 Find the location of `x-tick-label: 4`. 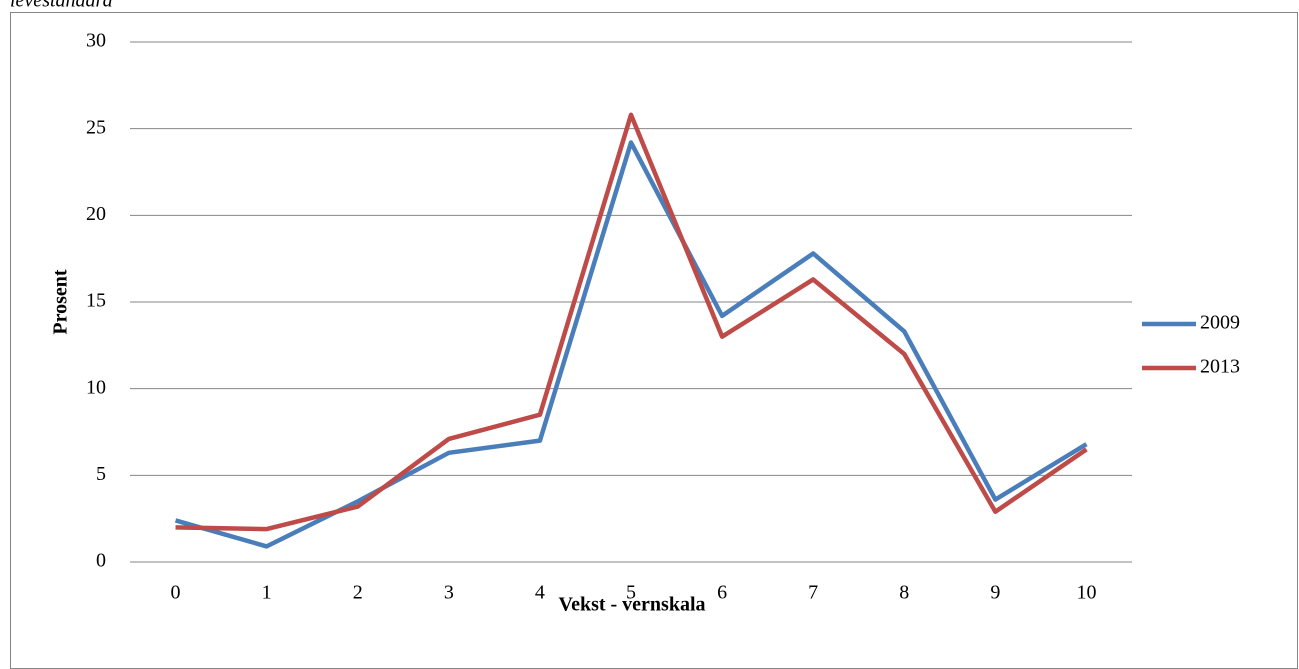

x-tick-label: 4 is located at coordinates (540, 593).